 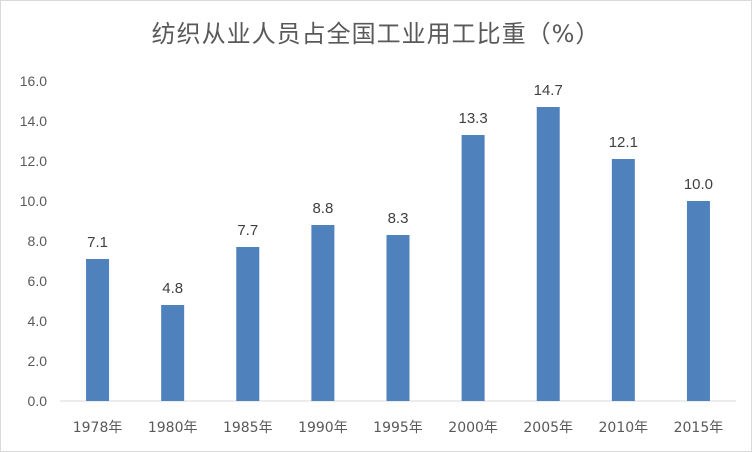 I want to click on x-tick-label: 2015年, so click(x=699, y=428).